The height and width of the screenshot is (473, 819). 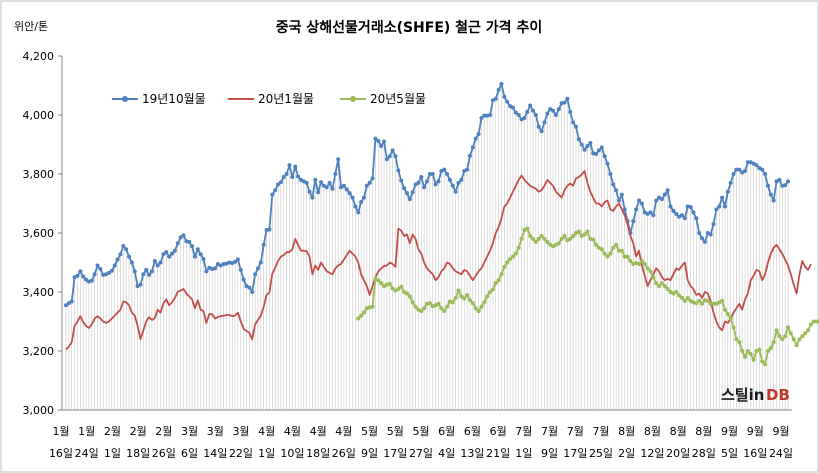 I want to click on x-tick-label-day: 6일, so click(x=189, y=453).